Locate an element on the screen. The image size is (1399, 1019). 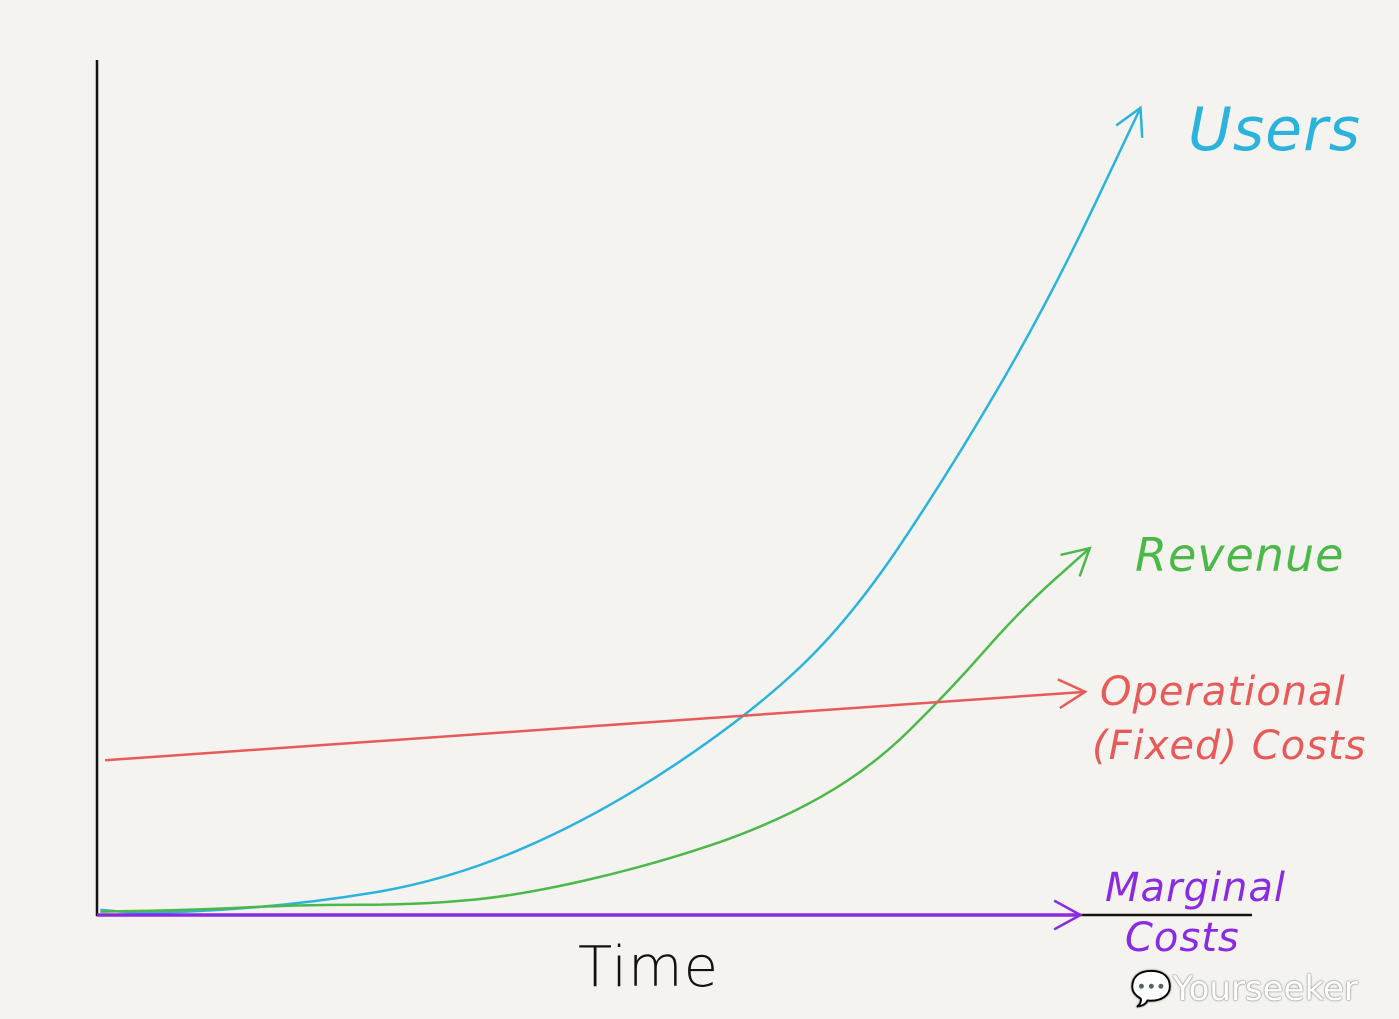
x-axis-label: Time is located at coordinates (649, 967).